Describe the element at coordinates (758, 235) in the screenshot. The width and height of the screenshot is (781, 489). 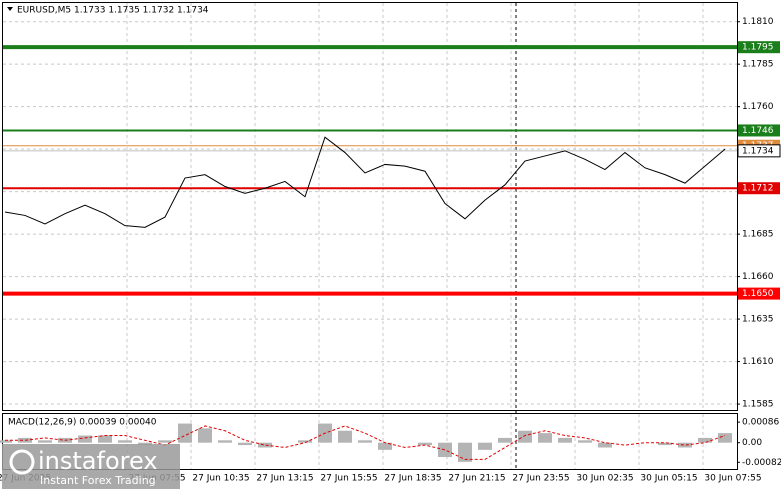
I see `y-tick-label: 1.1685` at that location.